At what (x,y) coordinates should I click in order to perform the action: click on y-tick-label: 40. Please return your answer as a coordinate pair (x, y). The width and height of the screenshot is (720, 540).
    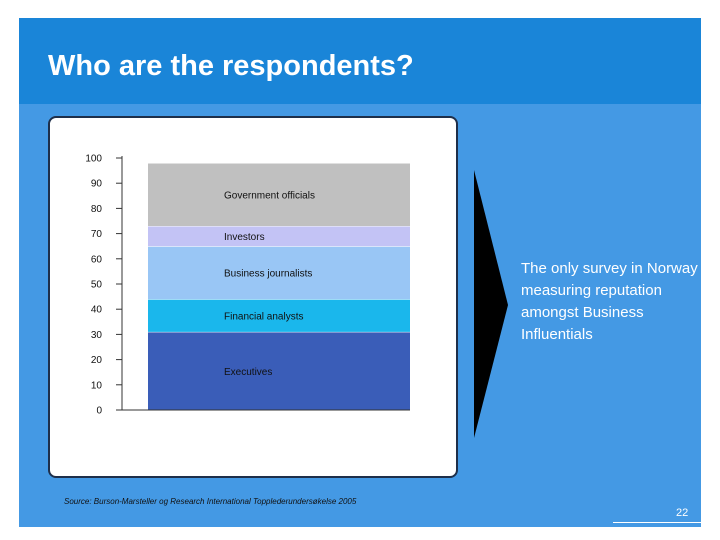
    Looking at the image, I should click on (97, 310).